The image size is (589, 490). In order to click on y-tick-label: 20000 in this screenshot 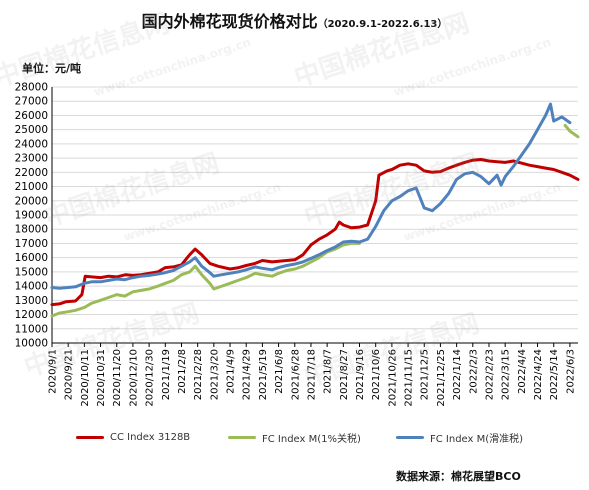, I will do `click(31, 201)`.